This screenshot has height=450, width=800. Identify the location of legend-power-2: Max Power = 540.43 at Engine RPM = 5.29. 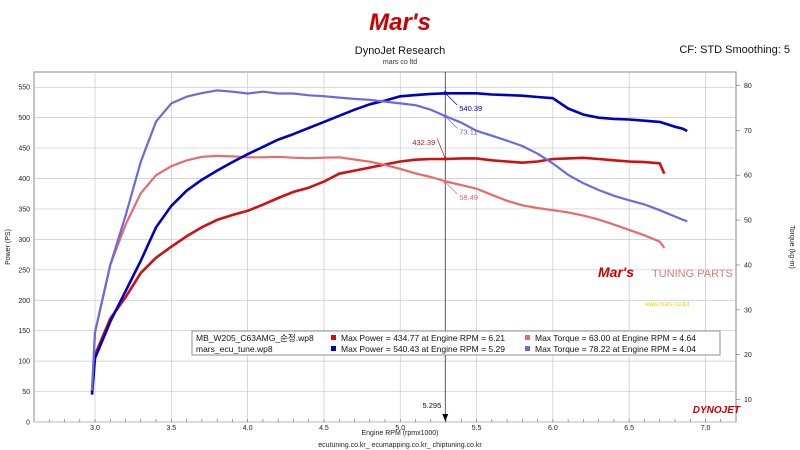
(423, 349).